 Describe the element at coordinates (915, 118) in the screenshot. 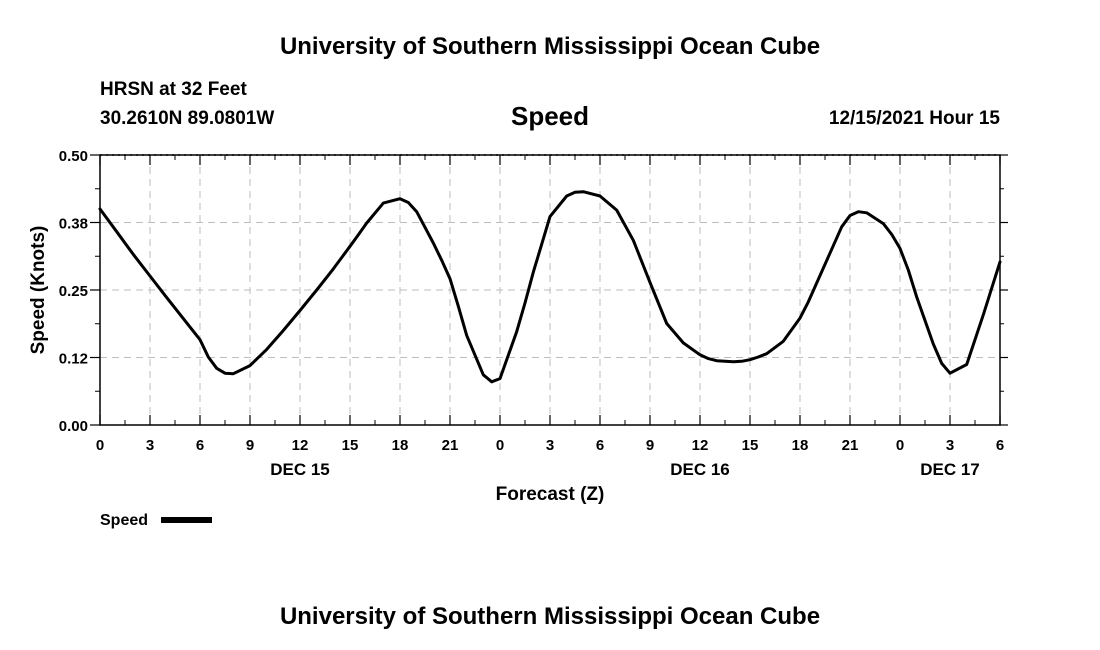

I see `datetime-label: 12/15/2021 Hour 15` at that location.